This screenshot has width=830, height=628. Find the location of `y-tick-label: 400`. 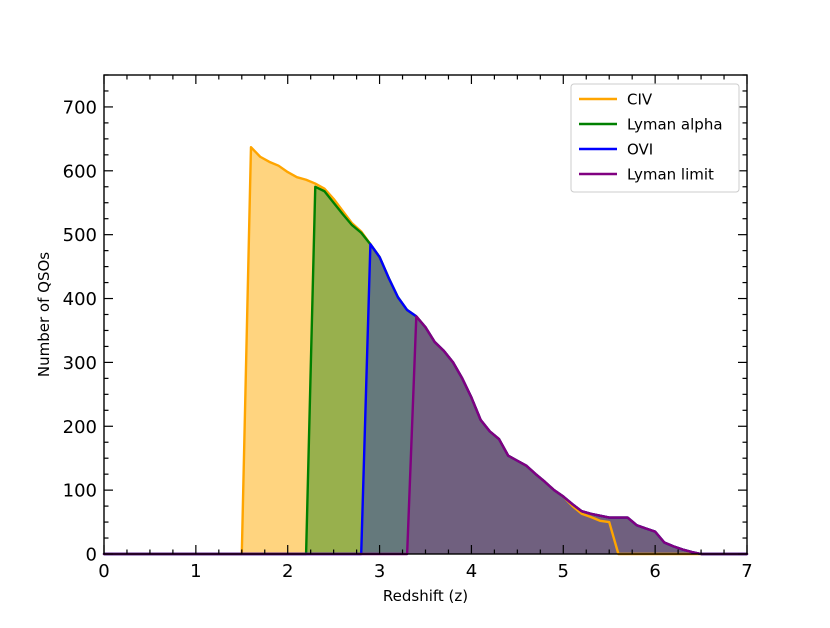

y-tick-label: 400 is located at coordinates (80, 299).